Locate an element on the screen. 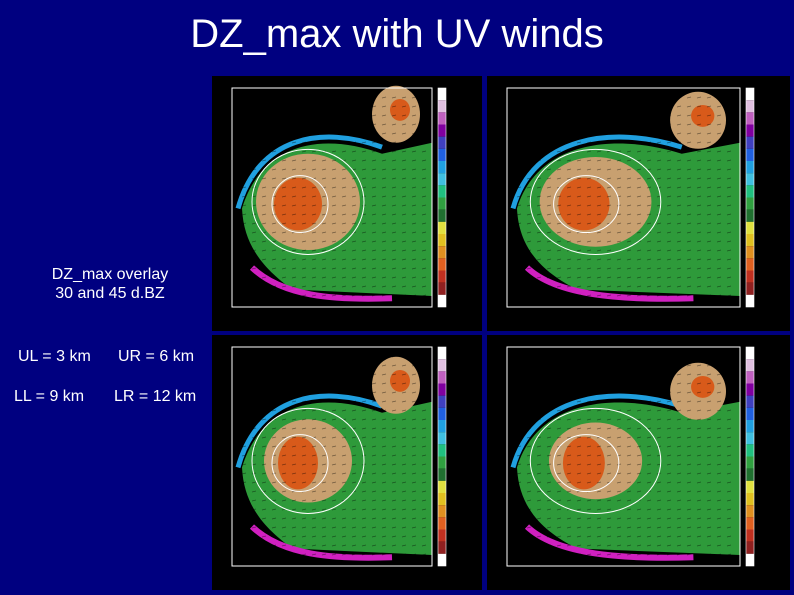 This screenshot has width=794, height=595. overlay-caption: DZ_max overlay 30 and 45 d.BZ is located at coordinates (110, 284).